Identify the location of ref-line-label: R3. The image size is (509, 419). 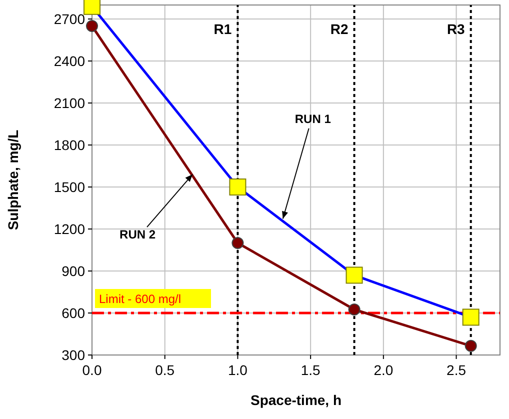
(456, 29).